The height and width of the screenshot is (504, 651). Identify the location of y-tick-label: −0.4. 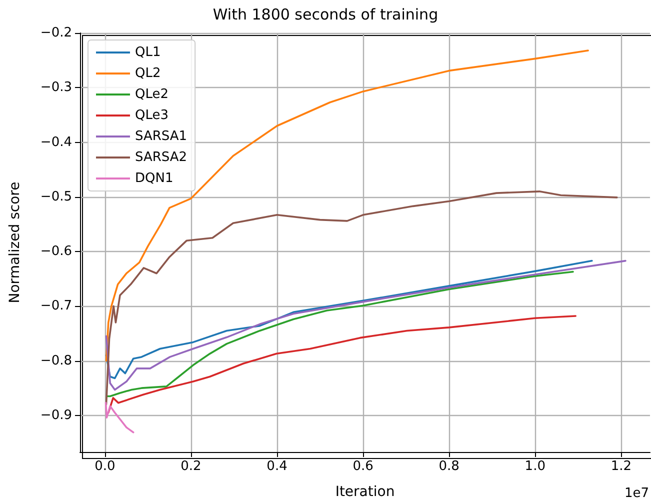
(56, 142).